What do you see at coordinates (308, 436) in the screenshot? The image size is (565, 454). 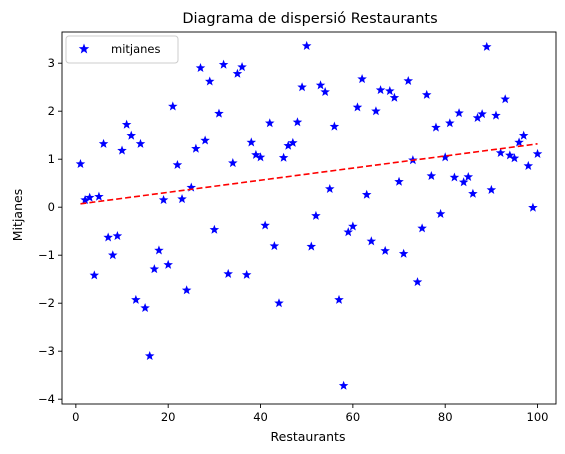 I see `x-axis-label: Restaurants` at bounding box center [308, 436].